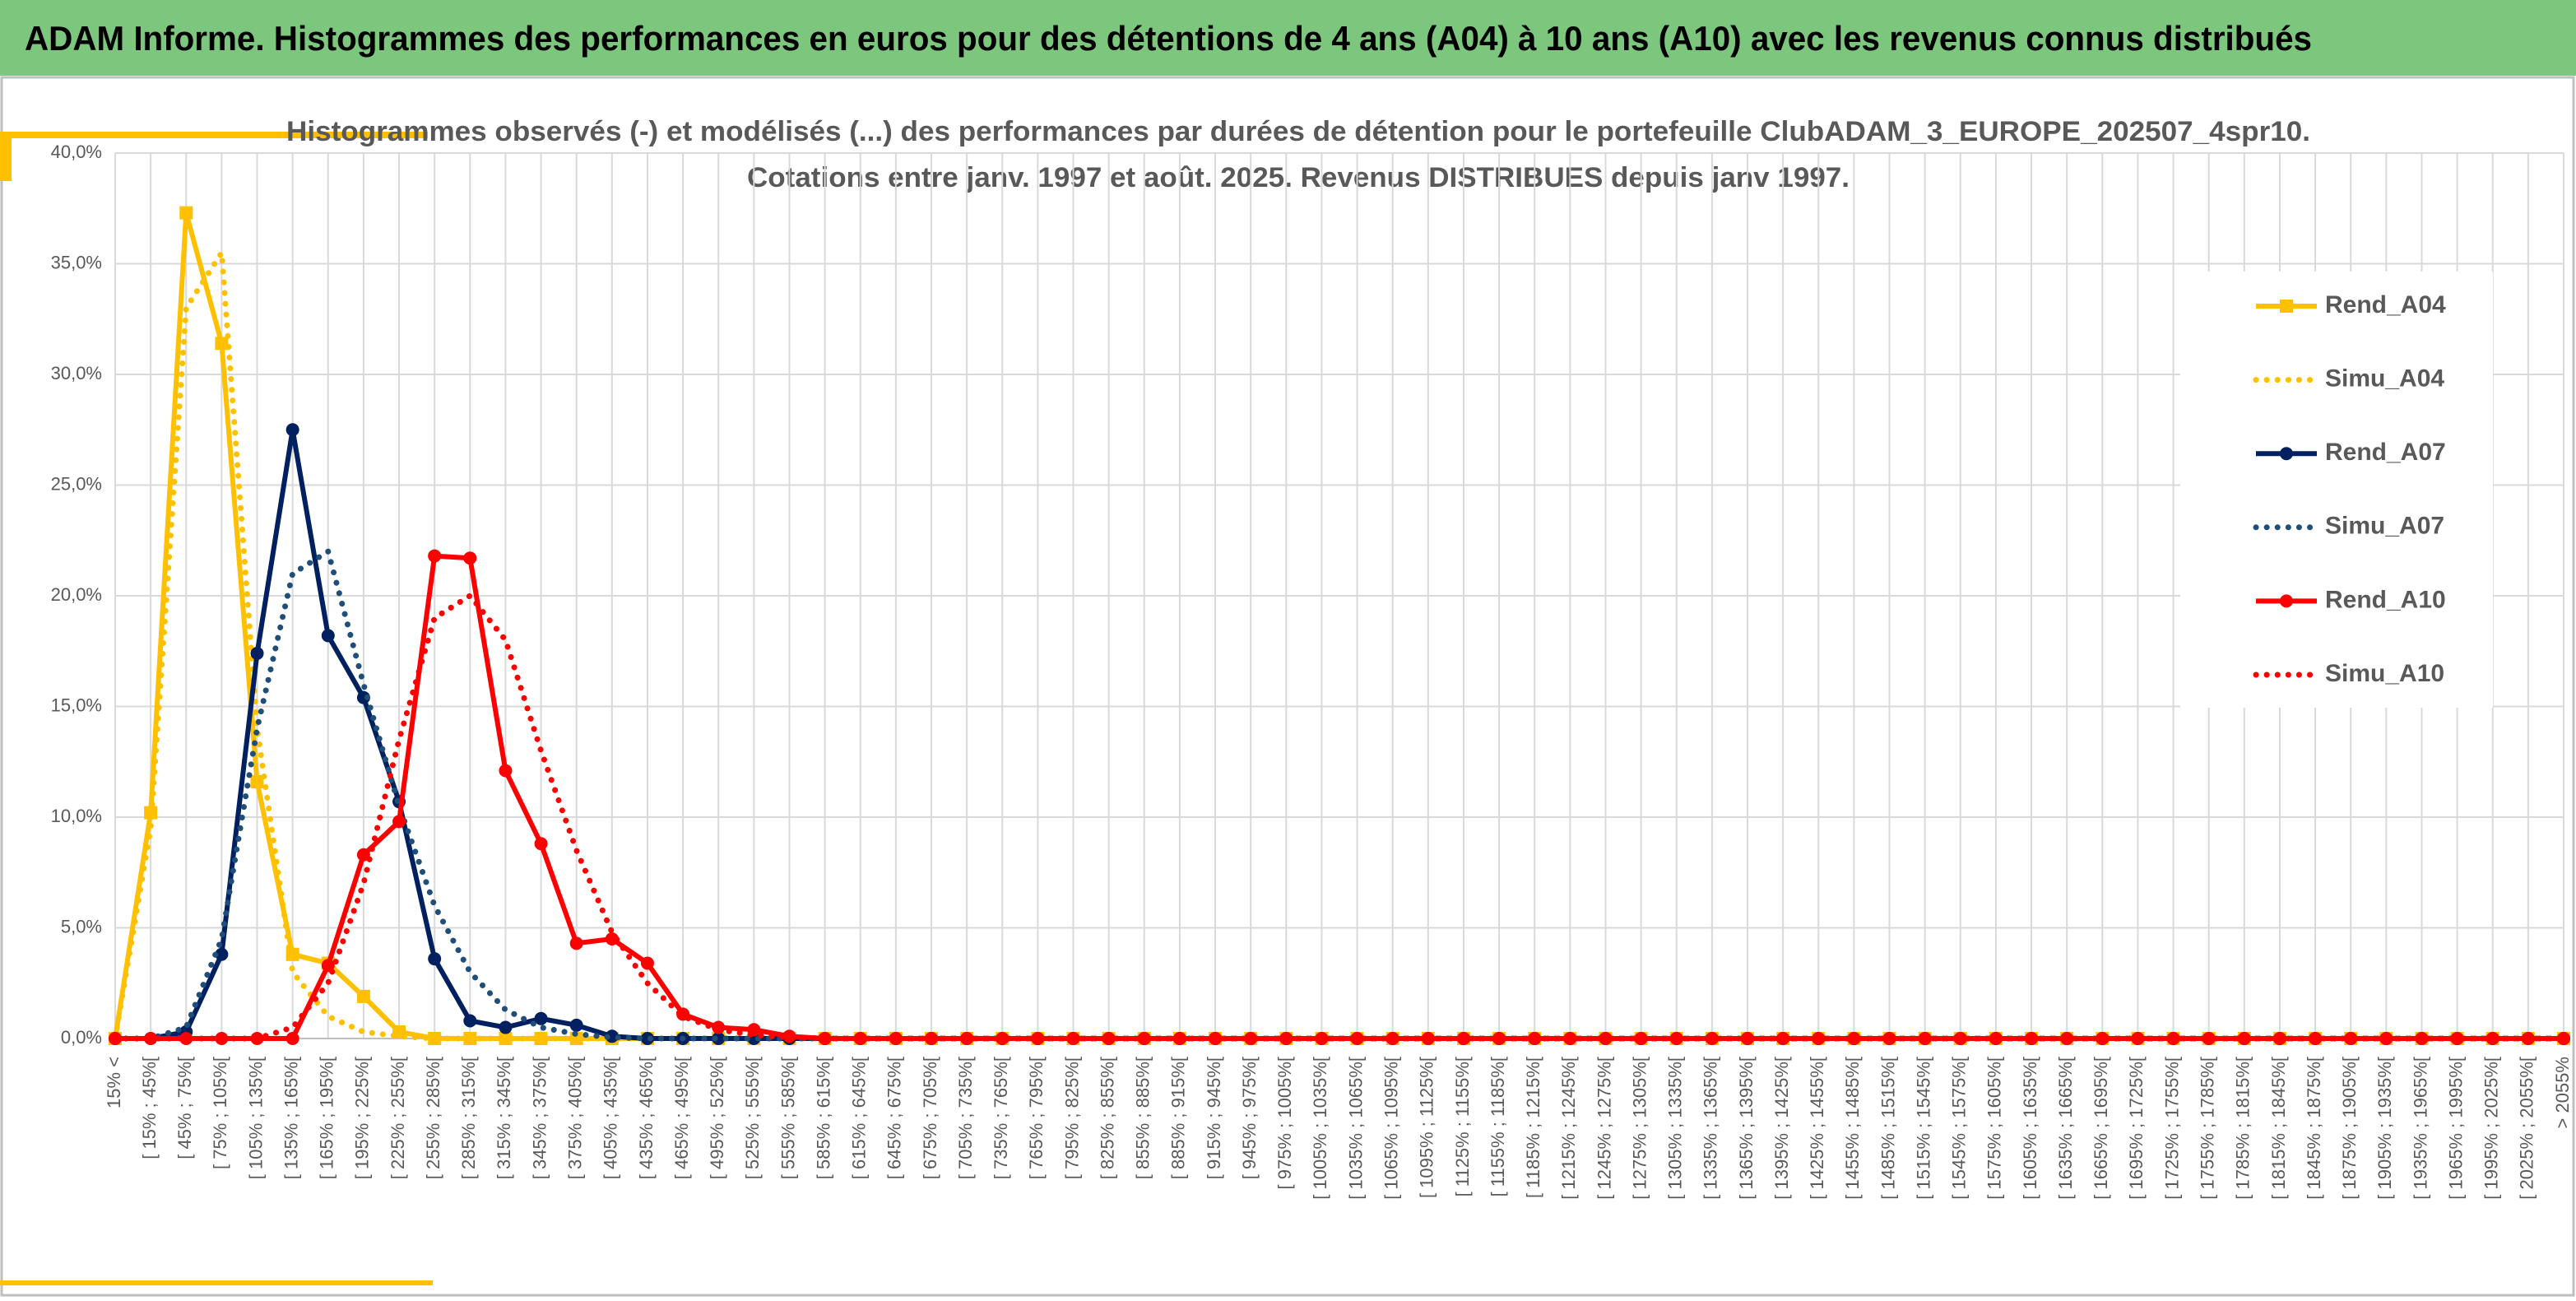 This screenshot has width=2576, height=1301. Describe the element at coordinates (787, 1118) in the screenshot. I see `x-tick-label: [ 555% ; 585%[` at that location.